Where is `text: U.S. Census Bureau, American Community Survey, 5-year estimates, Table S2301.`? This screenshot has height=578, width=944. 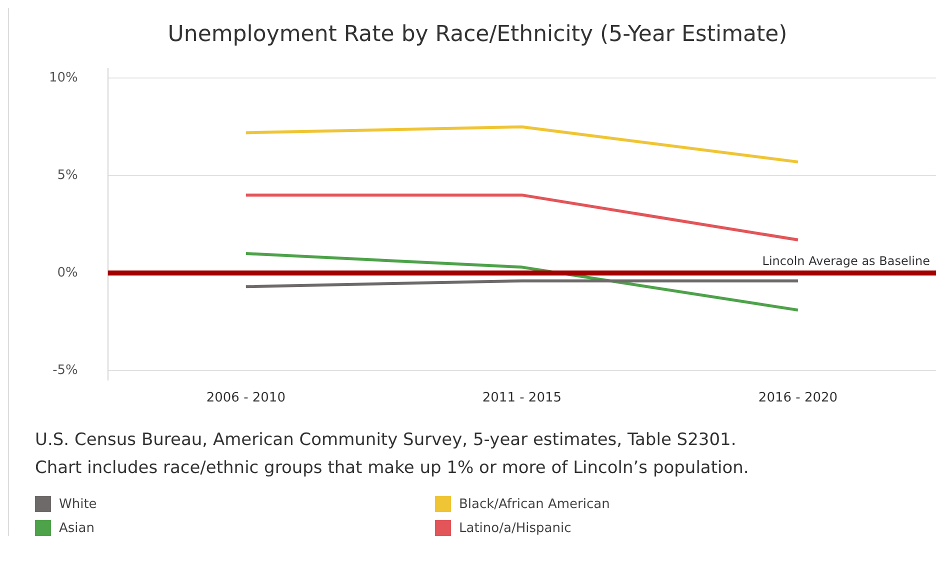 text: U.S. Census Bureau, American Community Survey, 5-year estimates, Table S2301. is located at coordinates (386, 440).